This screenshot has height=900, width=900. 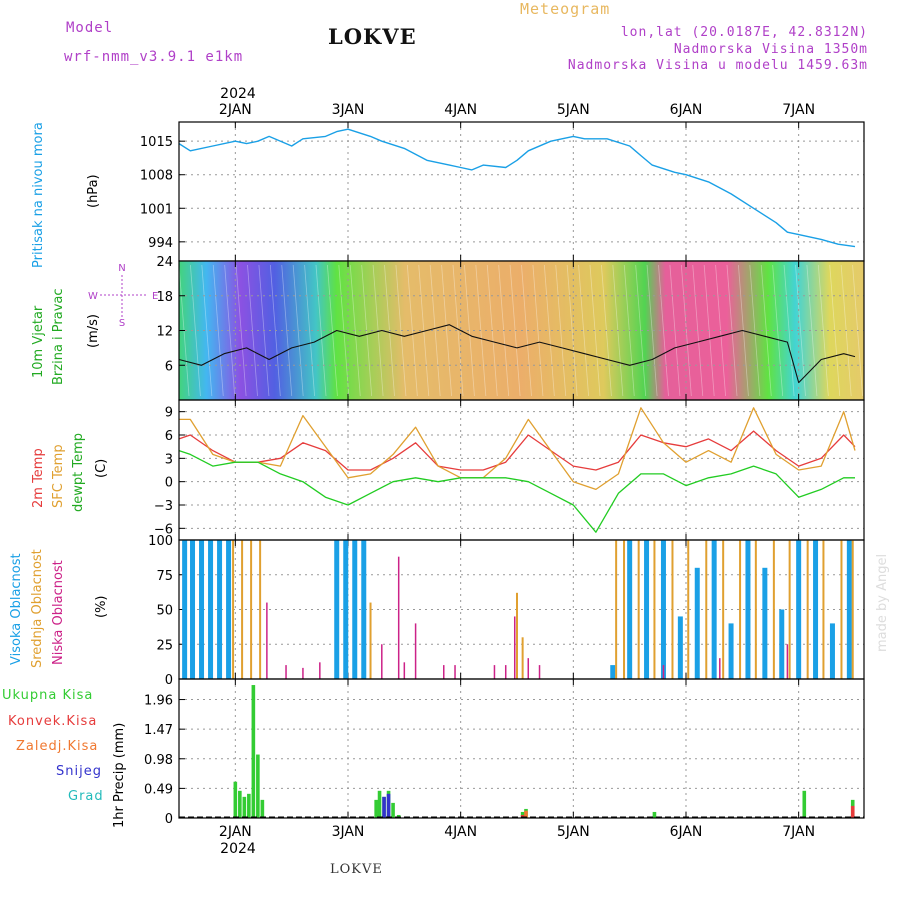 I want to click on pressure-line, so click(x=517, y=188).